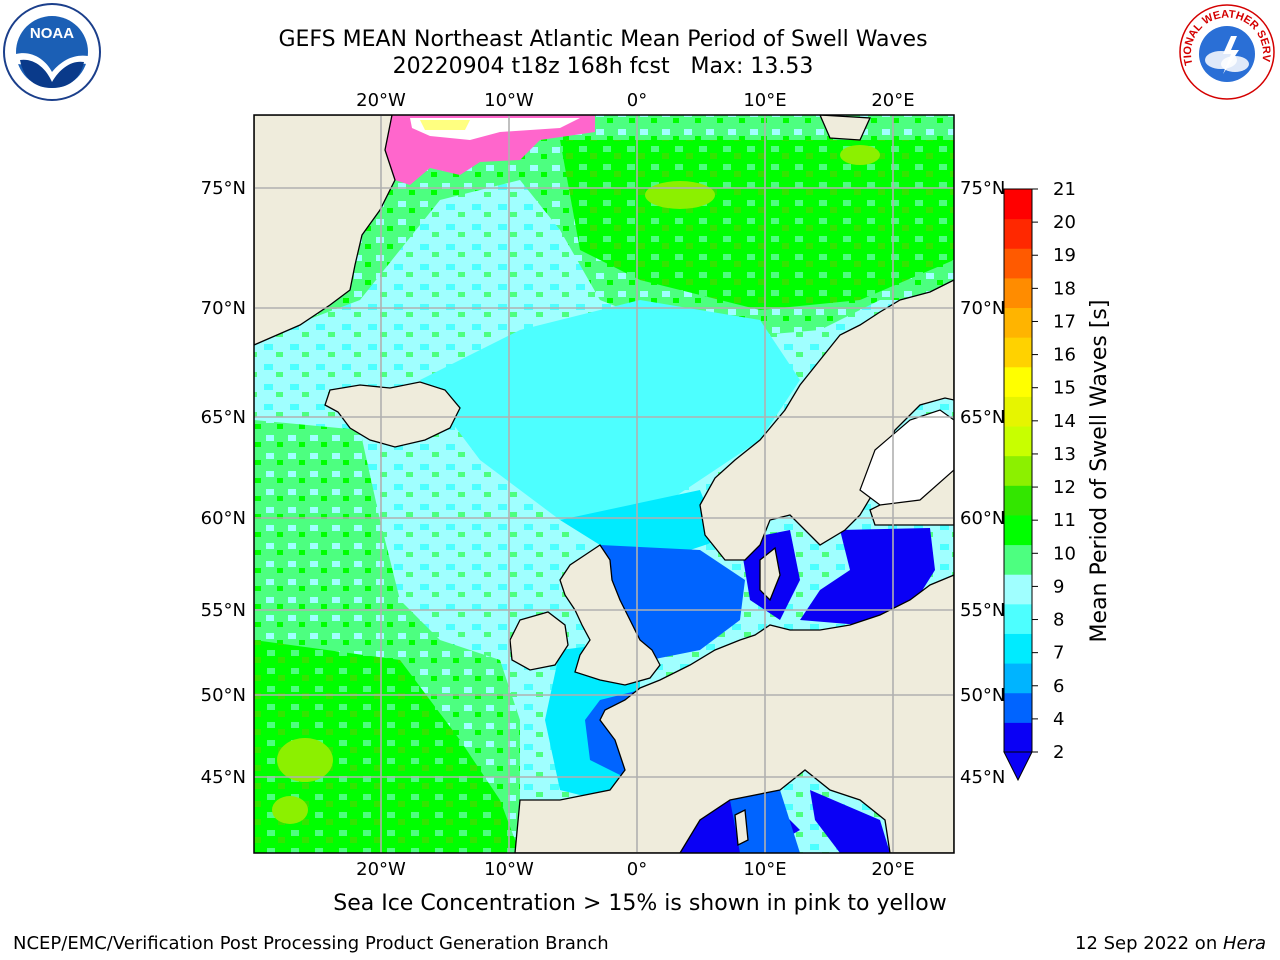  I want to click on colorbar-frame, so click(1018, 470).